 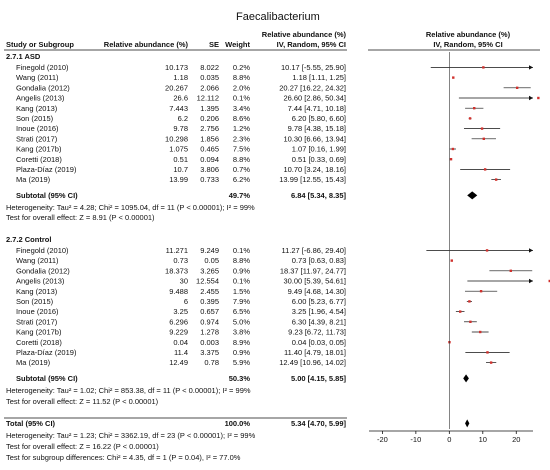 I want to click on study-se: 0.733, so click(x=209, y=179).